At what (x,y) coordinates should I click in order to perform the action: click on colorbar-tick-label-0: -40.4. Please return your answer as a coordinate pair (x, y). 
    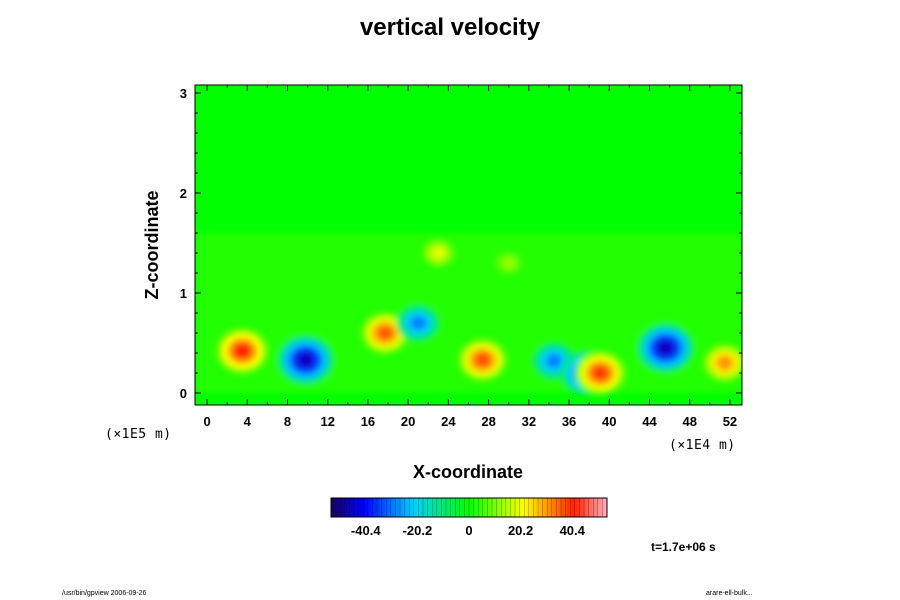
    Looking at the image, I should click on (366, 530).